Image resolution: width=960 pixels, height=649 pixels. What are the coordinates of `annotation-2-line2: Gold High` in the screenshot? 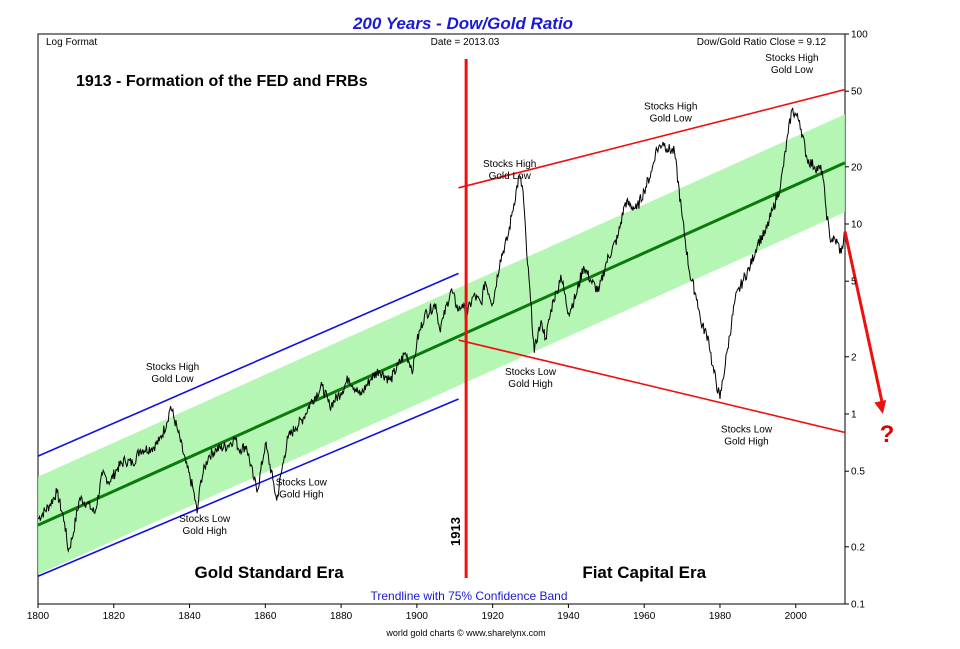 It's located at (301, 495).